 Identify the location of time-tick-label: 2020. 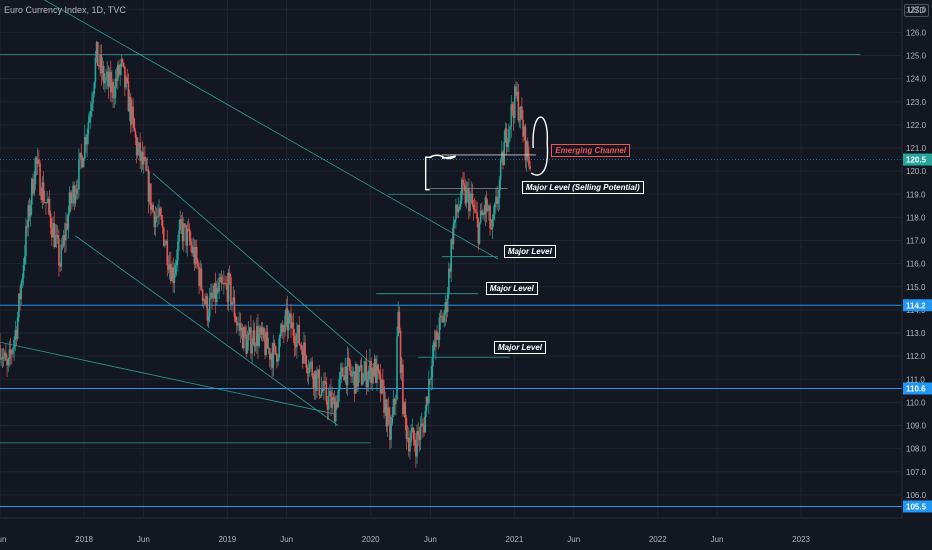
(371, 539).